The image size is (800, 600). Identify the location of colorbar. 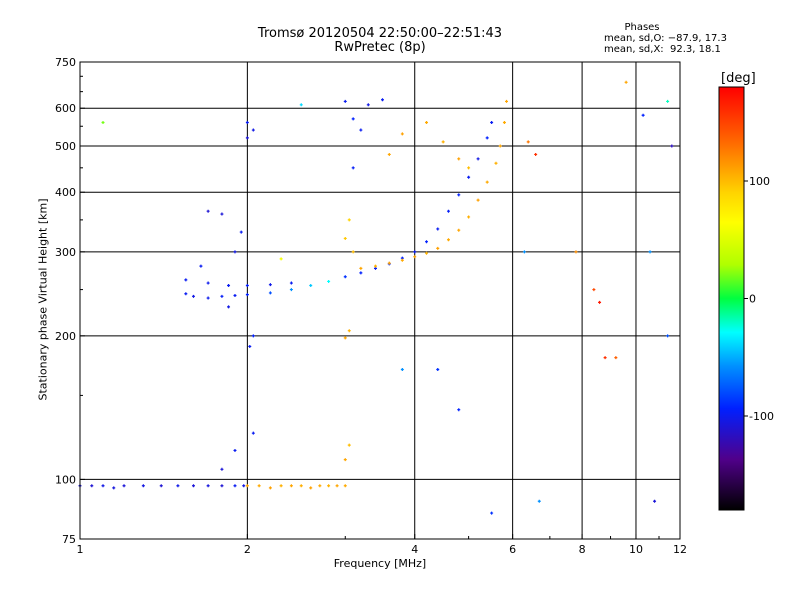
(731, 298).